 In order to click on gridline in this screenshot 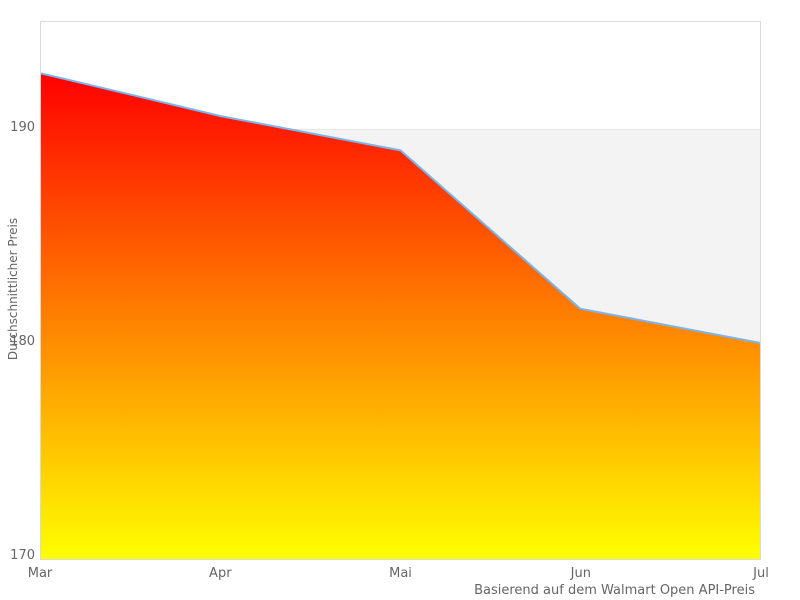, I will do `click(400, 129)`.